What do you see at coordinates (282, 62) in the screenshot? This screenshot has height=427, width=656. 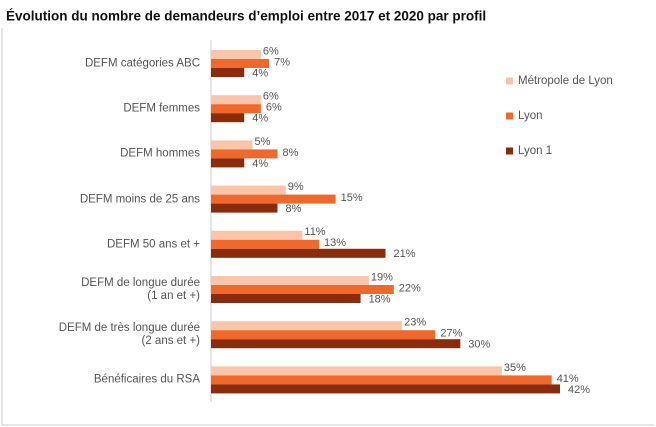 I see `data-label: 7%` at bounding box center [282, 62].